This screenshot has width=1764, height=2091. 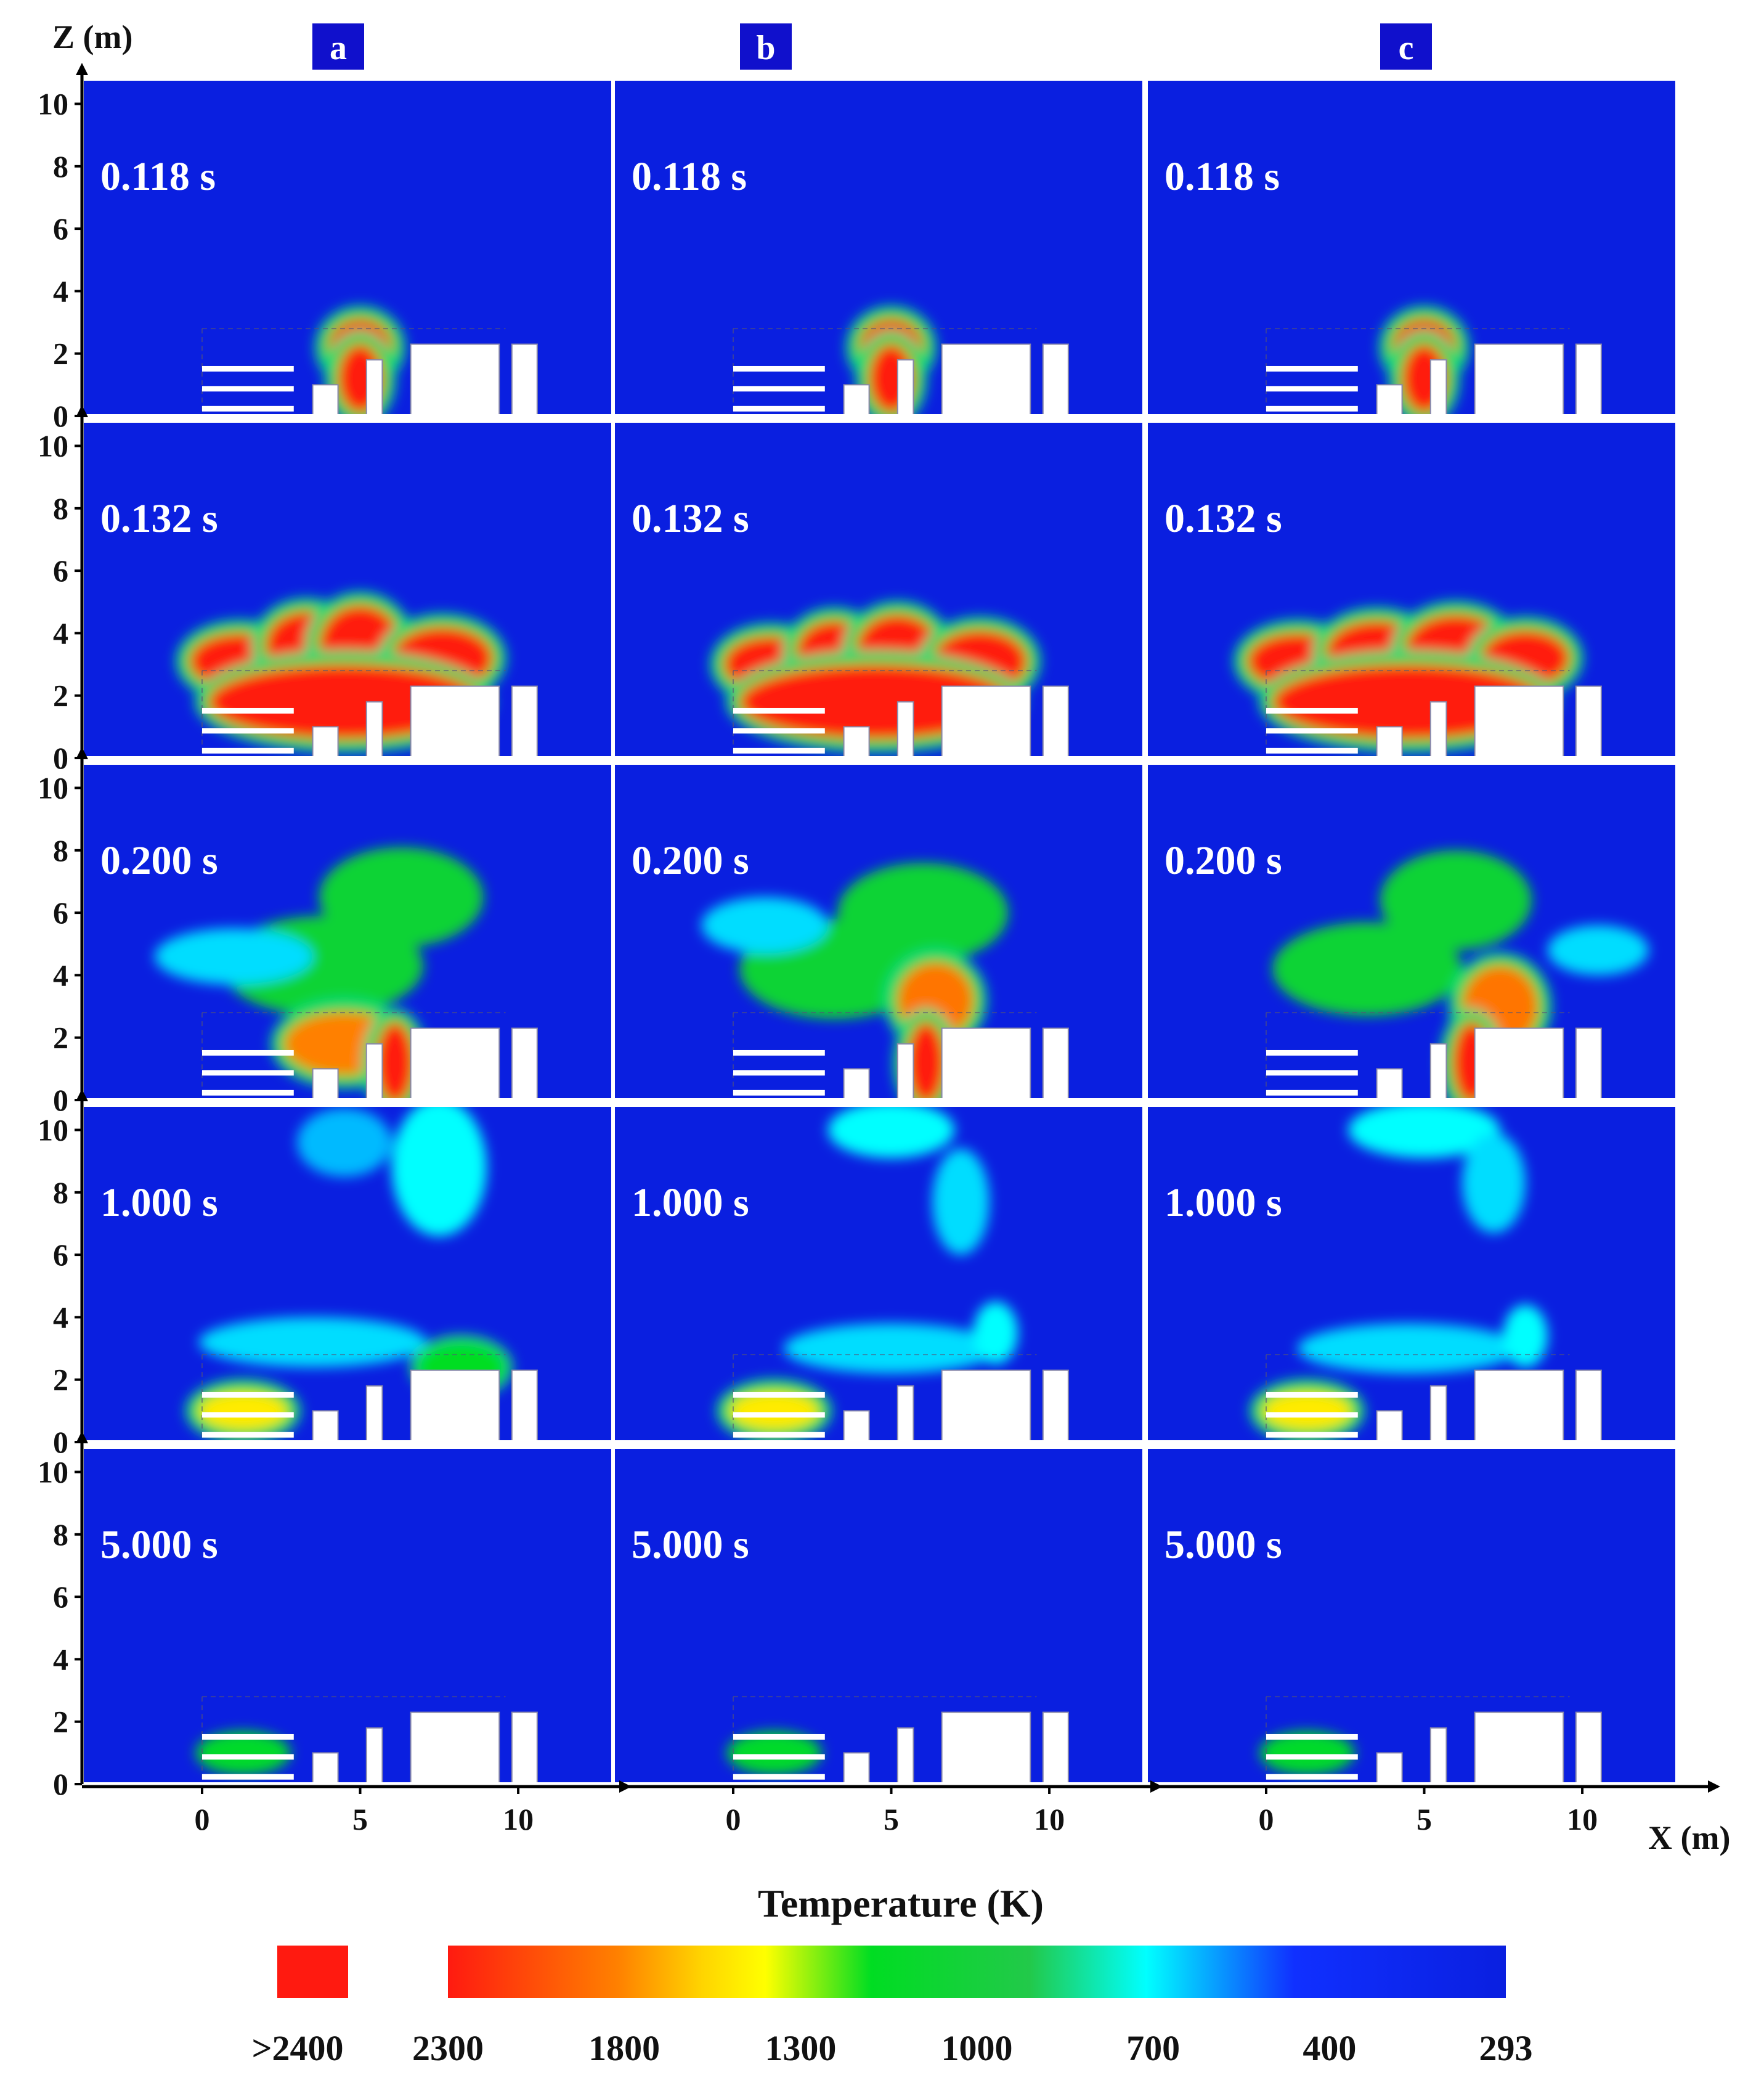 I want to click on column-labels: a b c, so click(x=872, y=46).